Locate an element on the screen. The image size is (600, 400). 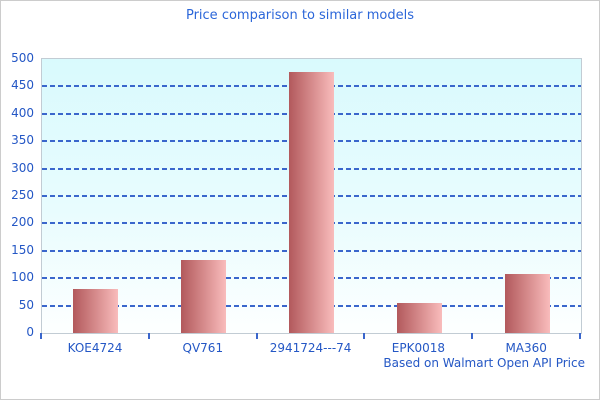
y-axis-label: 0 is located at coordinates (30, 332).